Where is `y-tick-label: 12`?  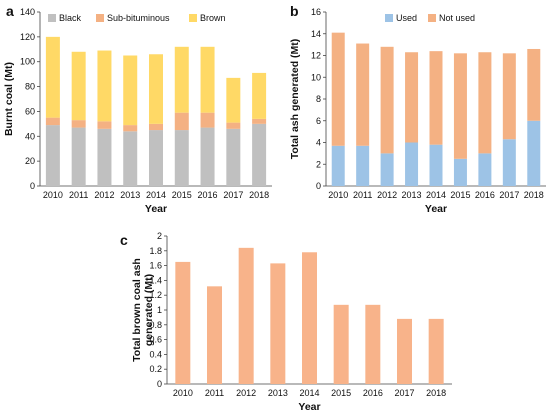 y-tick-label: 12 is located at coordinates (316, 56).